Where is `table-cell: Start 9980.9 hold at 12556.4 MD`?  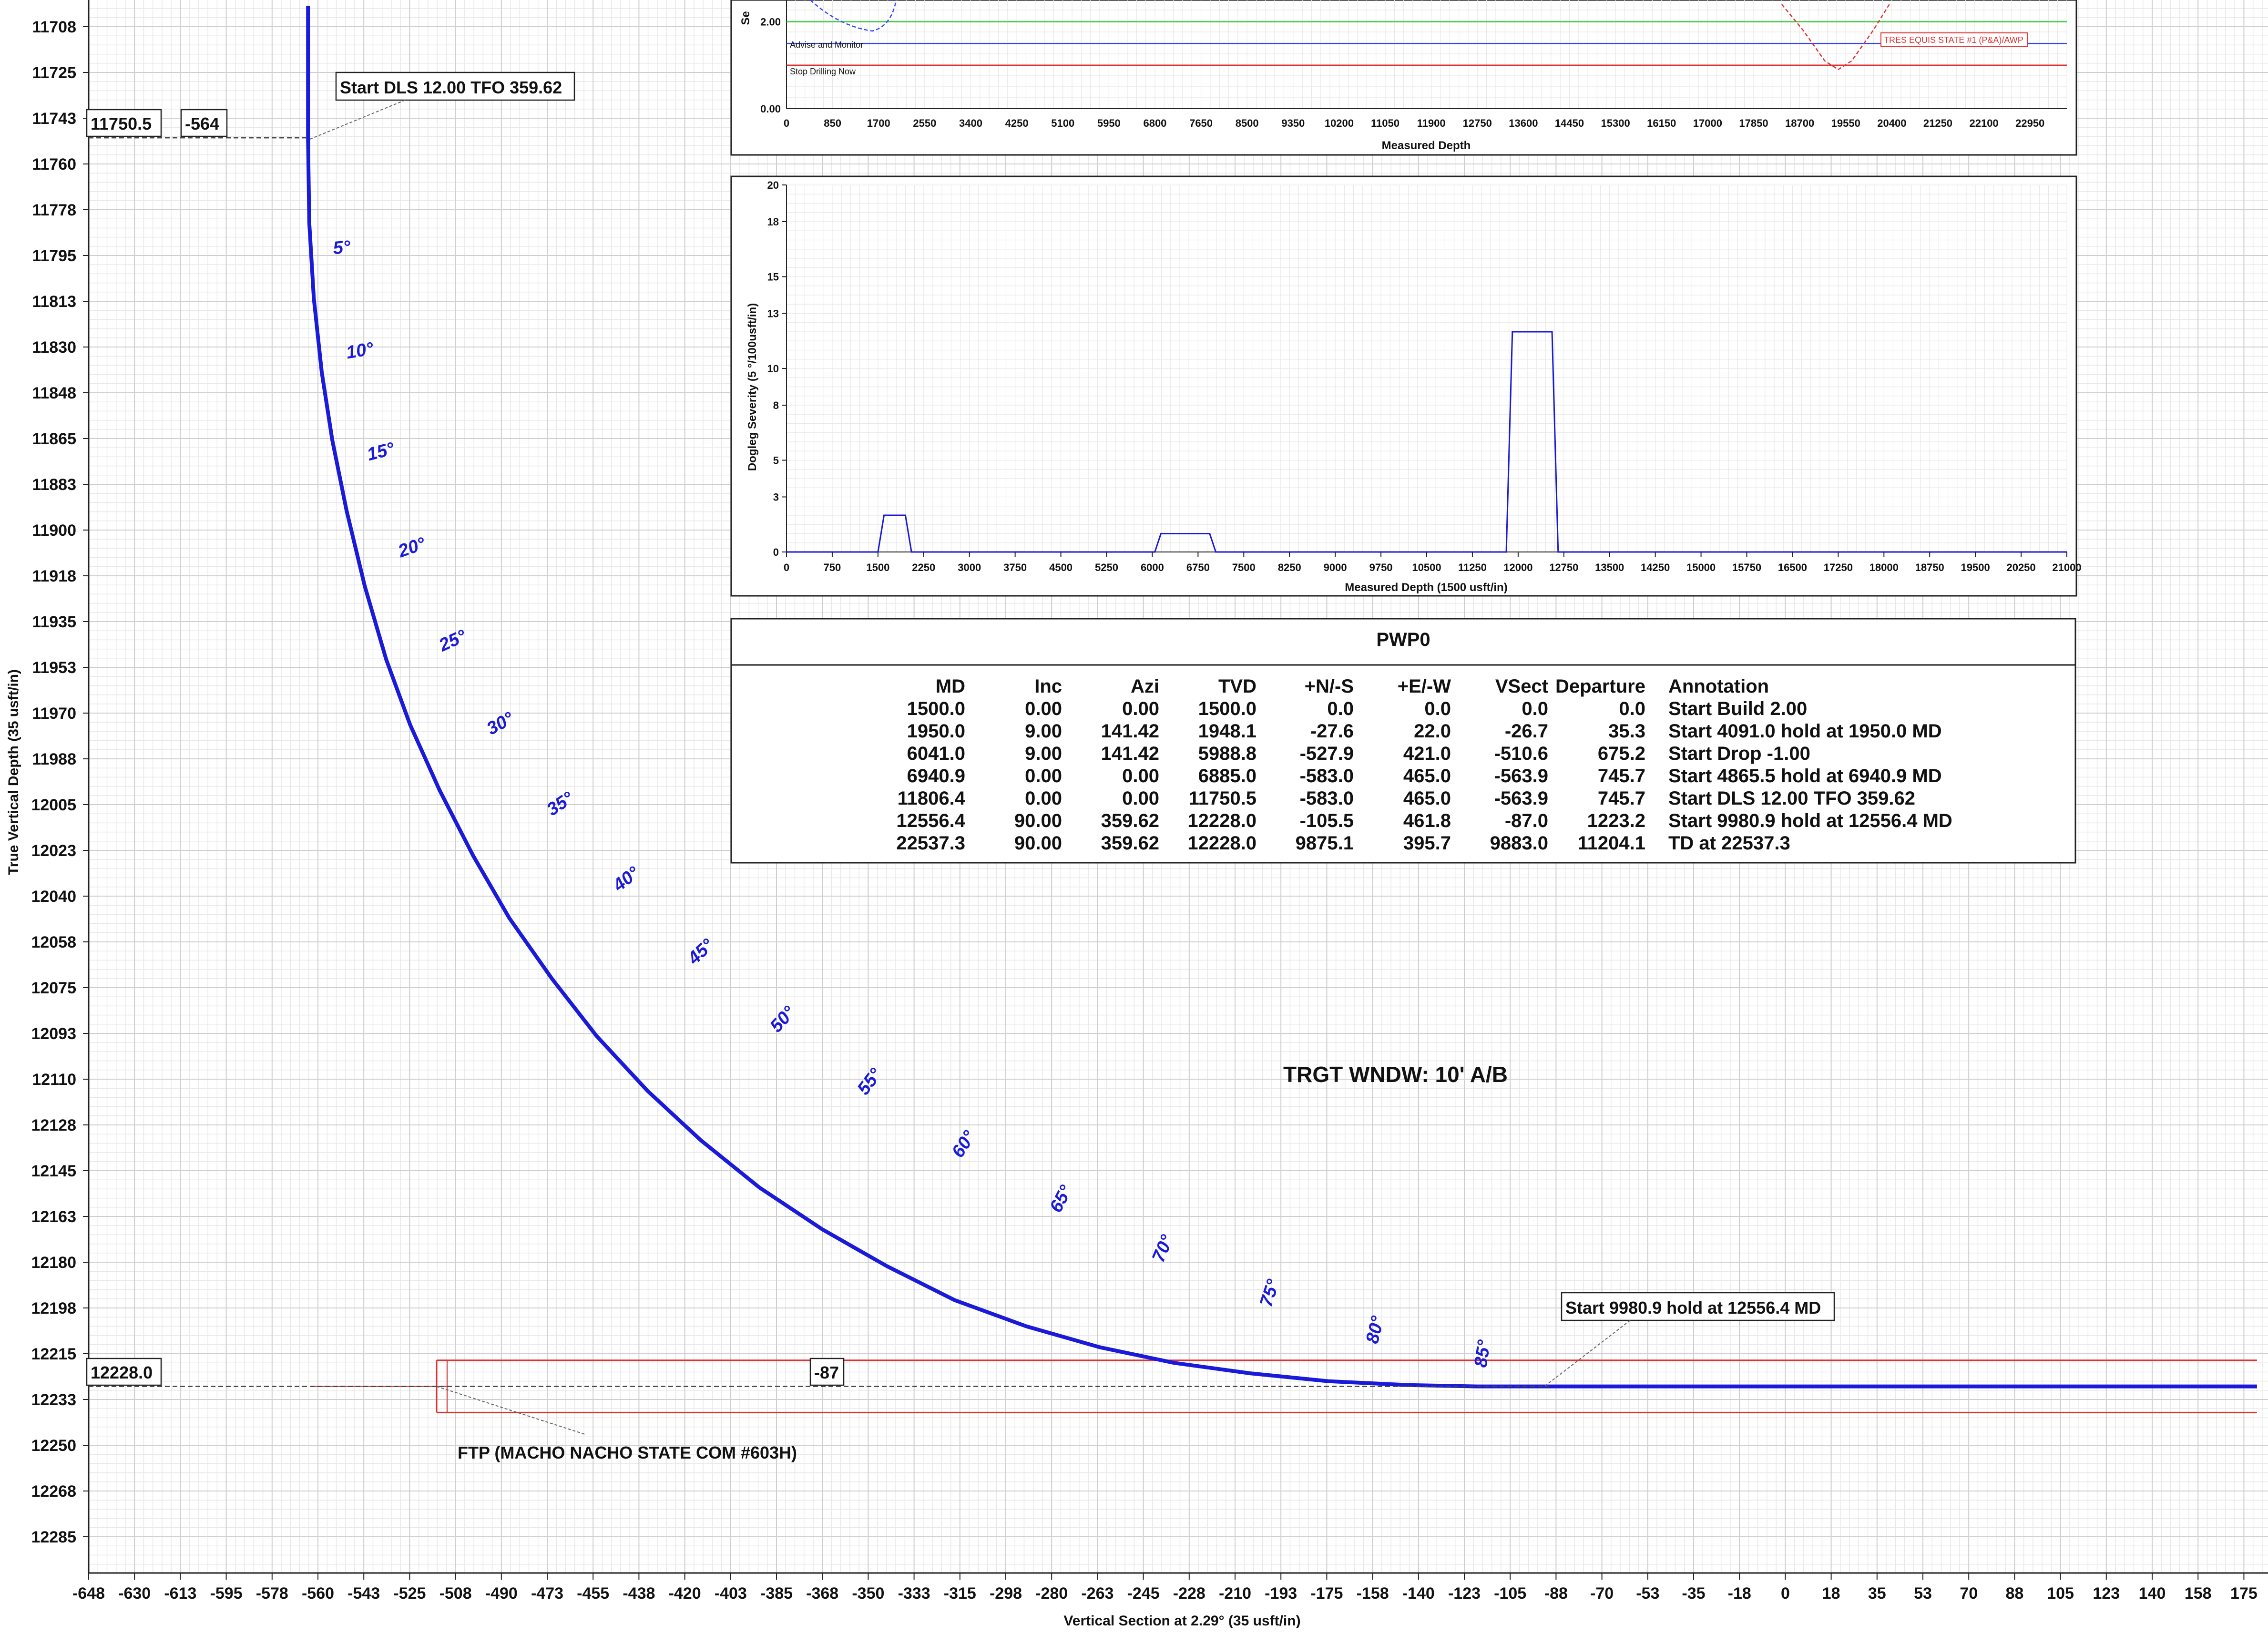
table-cell: Start 9980.9 hold at 12556.4 MD is located at coordinates (1810, 820).